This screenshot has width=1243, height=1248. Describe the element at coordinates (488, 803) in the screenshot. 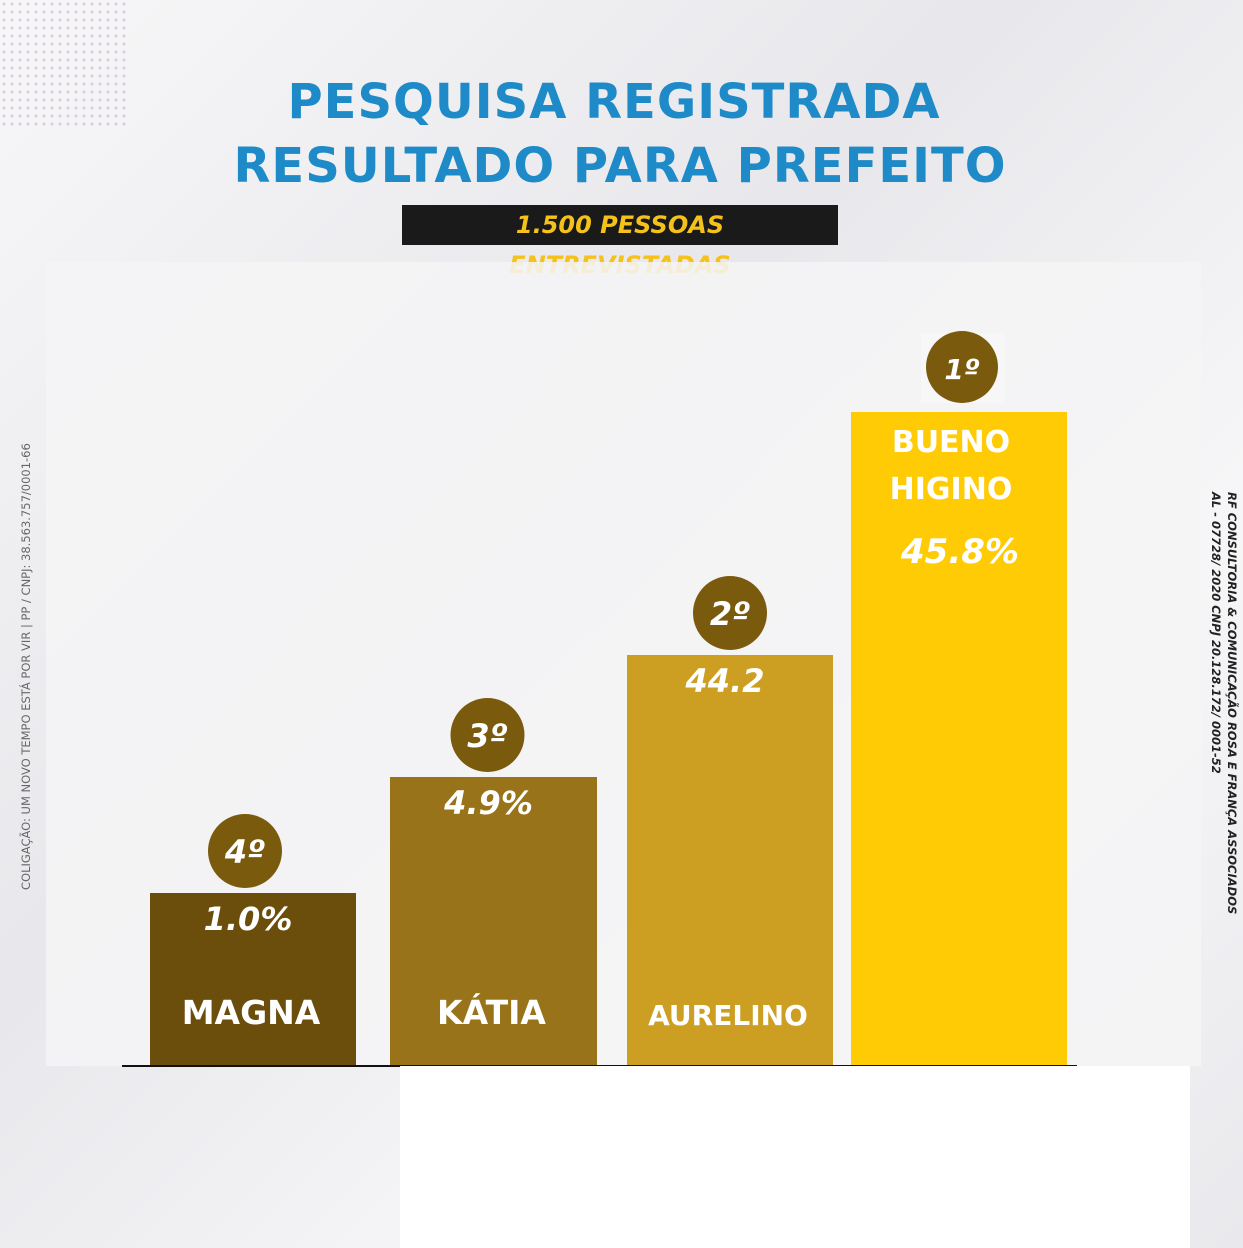

I see `value-label: 4.9%` at that location.